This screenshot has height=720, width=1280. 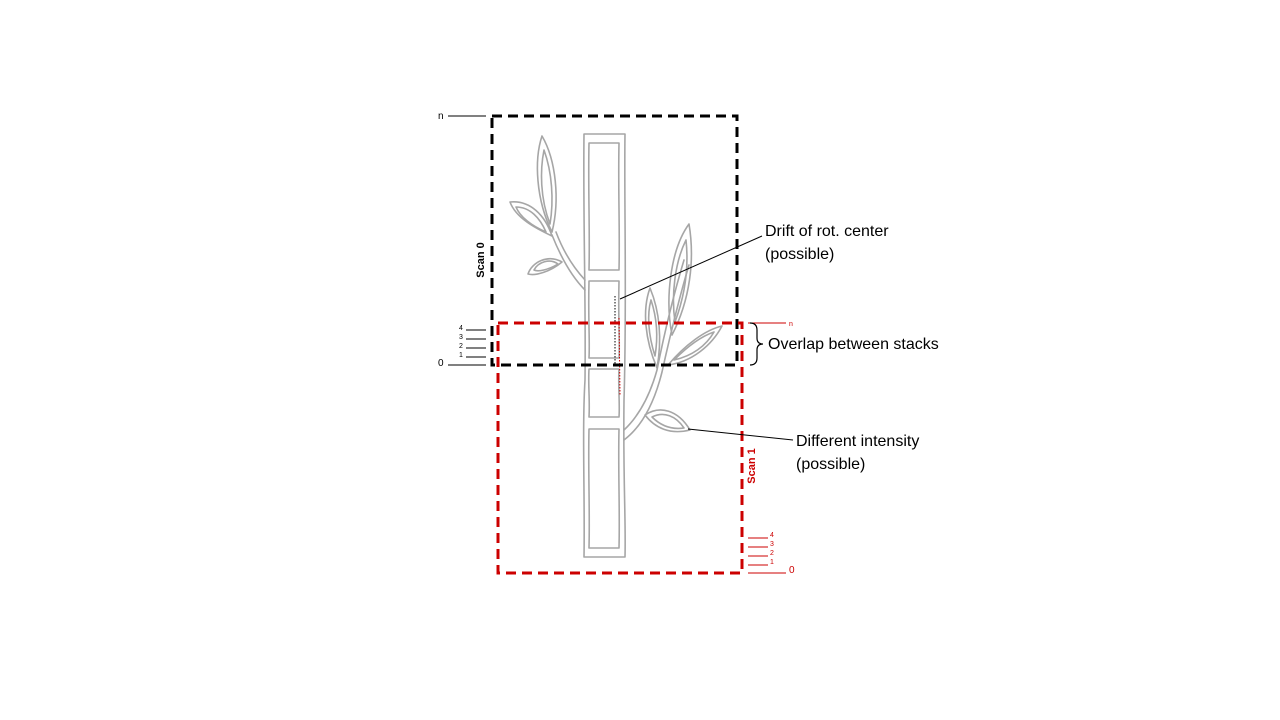 I want to click on right-leaf-low-inner, so click(x=668, y=421).